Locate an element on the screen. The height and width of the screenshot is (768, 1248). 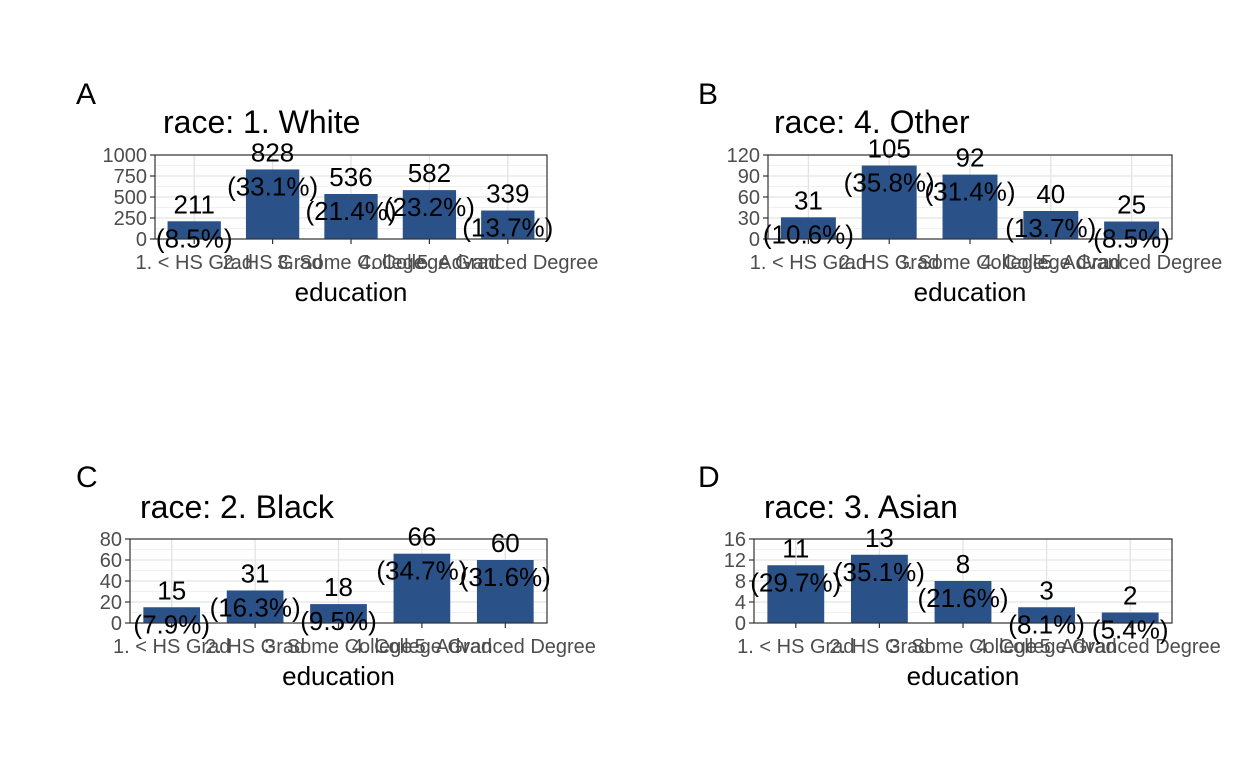
data-label-percent: (7.9%) is located at coordinates (171, 624).